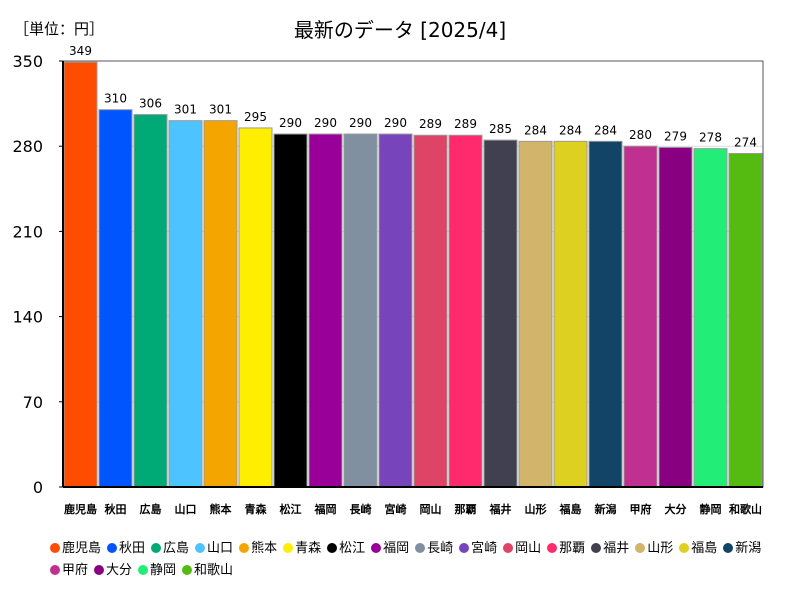 Image resolution: width=800 pixels, height=600 pixels. Describe the element at coordinates (606, 509) in the screenshot. I see `x-tick-label: 新潟` at that location.